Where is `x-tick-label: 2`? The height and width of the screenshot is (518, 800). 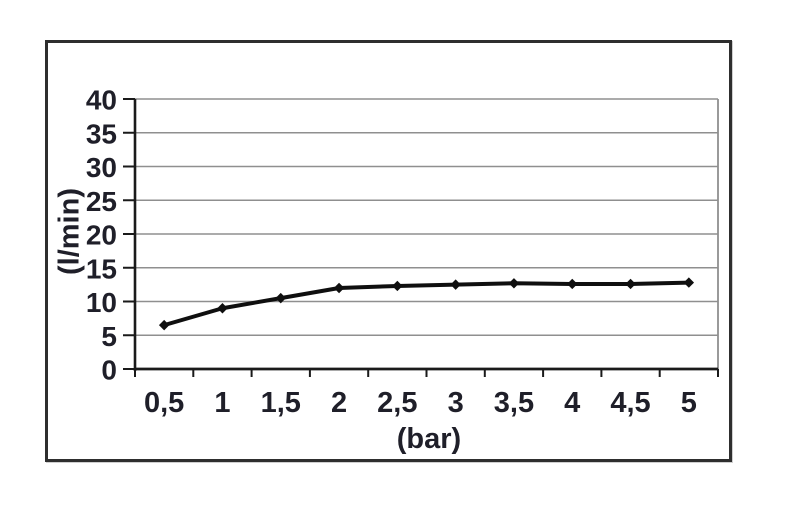 x-tick-label: 2 is located at coordinates (339, 403).